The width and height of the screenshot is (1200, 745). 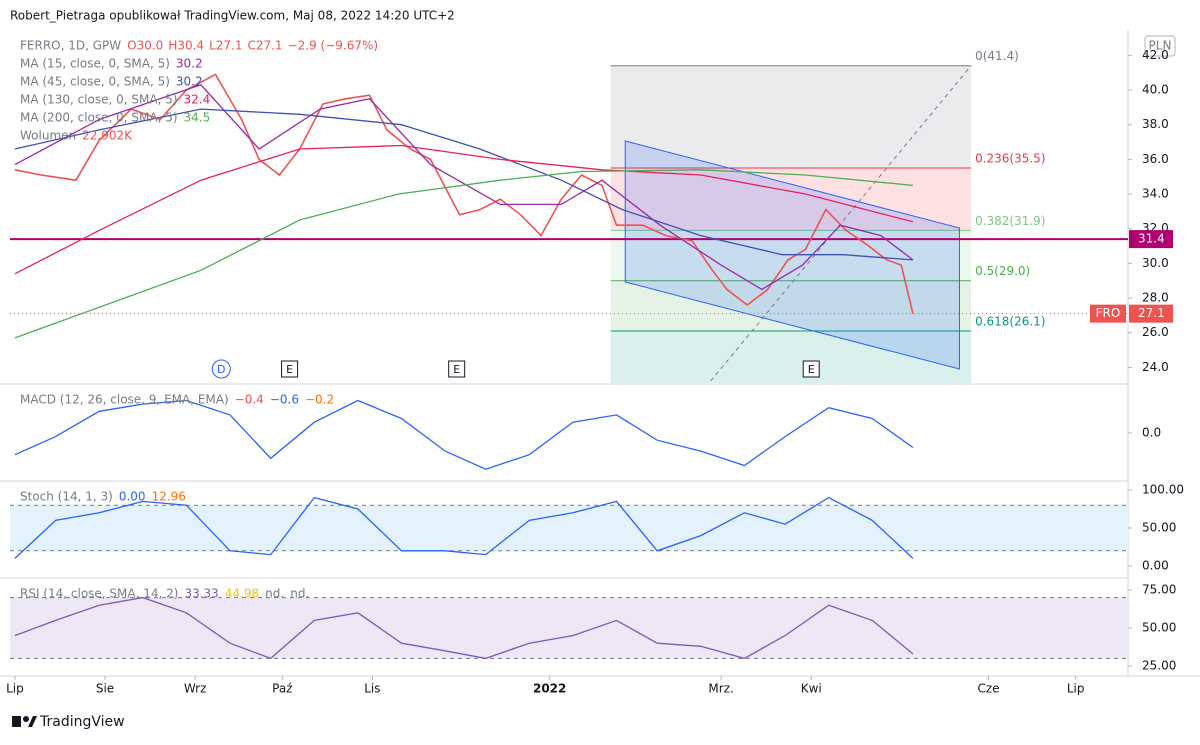 What do you see at coordinates (24, 721) in the screenshot?
I see `logo` at bounding box center [24, 721].